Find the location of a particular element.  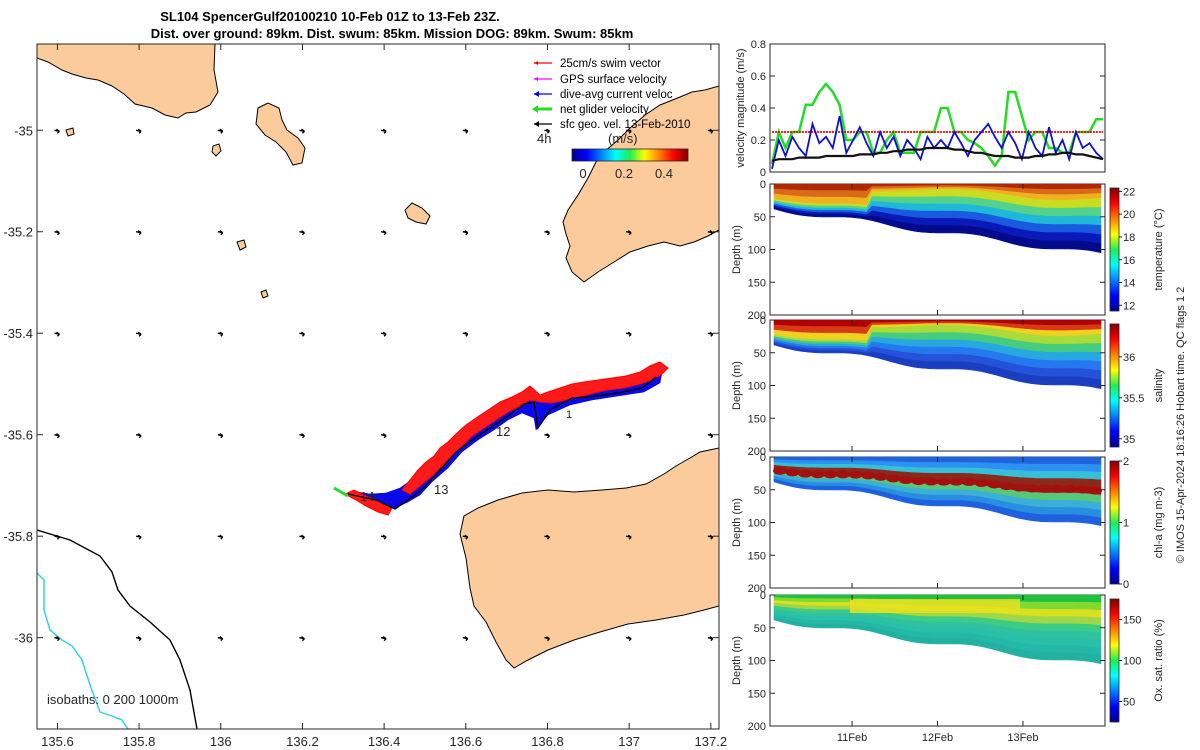

map-y-tick-label: -35 is located at coordinates (23, 130).